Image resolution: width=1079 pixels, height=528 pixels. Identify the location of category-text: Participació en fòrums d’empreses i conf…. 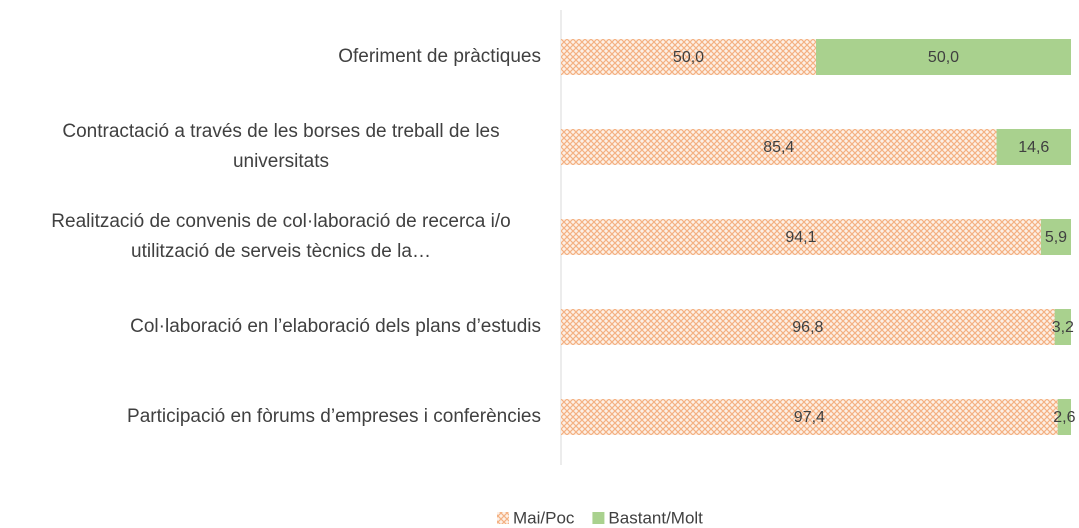
(334, 416).